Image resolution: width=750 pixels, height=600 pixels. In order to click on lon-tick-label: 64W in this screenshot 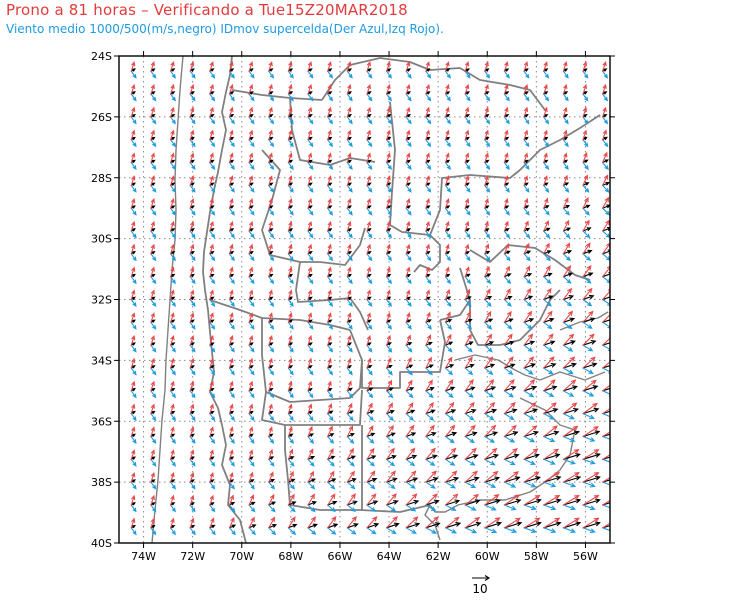, I will do `click(389, 556)`.